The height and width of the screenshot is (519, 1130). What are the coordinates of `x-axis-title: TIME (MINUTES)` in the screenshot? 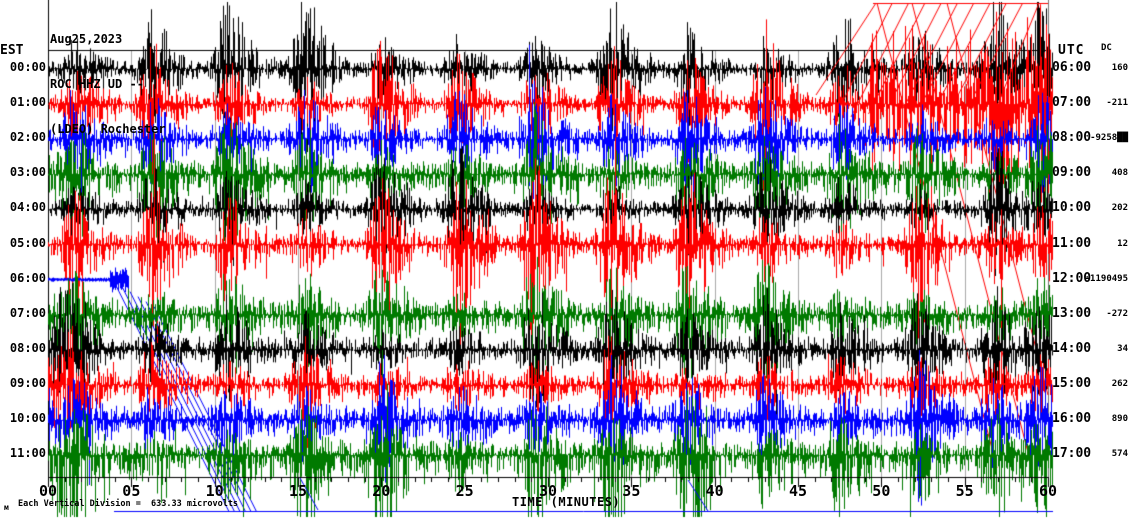 It's located at (566, 502).